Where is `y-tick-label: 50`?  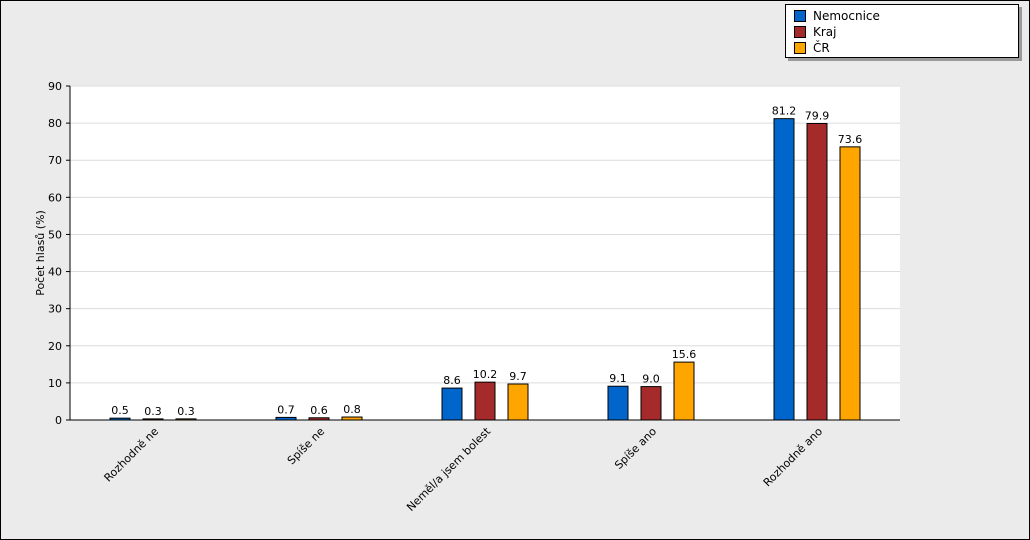
y-tick-label: 50 is located at coordinates (55, 234).